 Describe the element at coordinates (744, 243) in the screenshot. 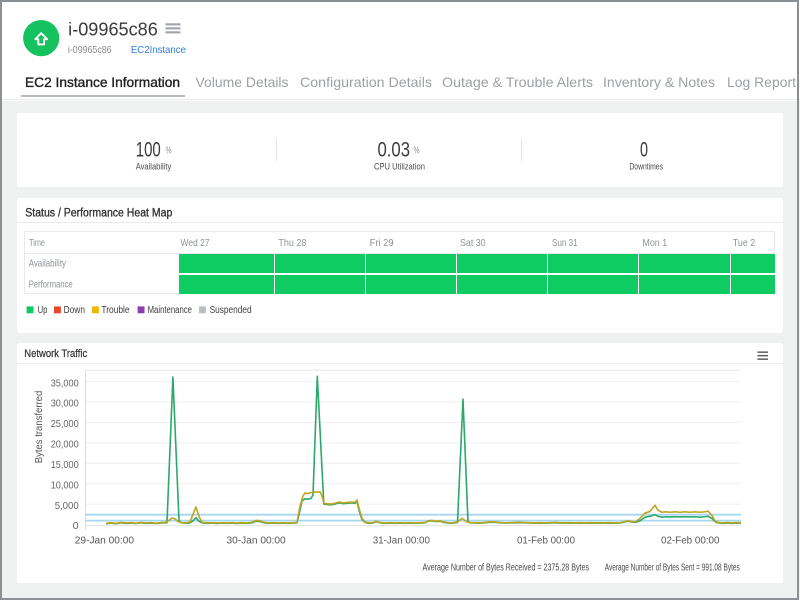

I see `svg-text: Tue 2` at that location.